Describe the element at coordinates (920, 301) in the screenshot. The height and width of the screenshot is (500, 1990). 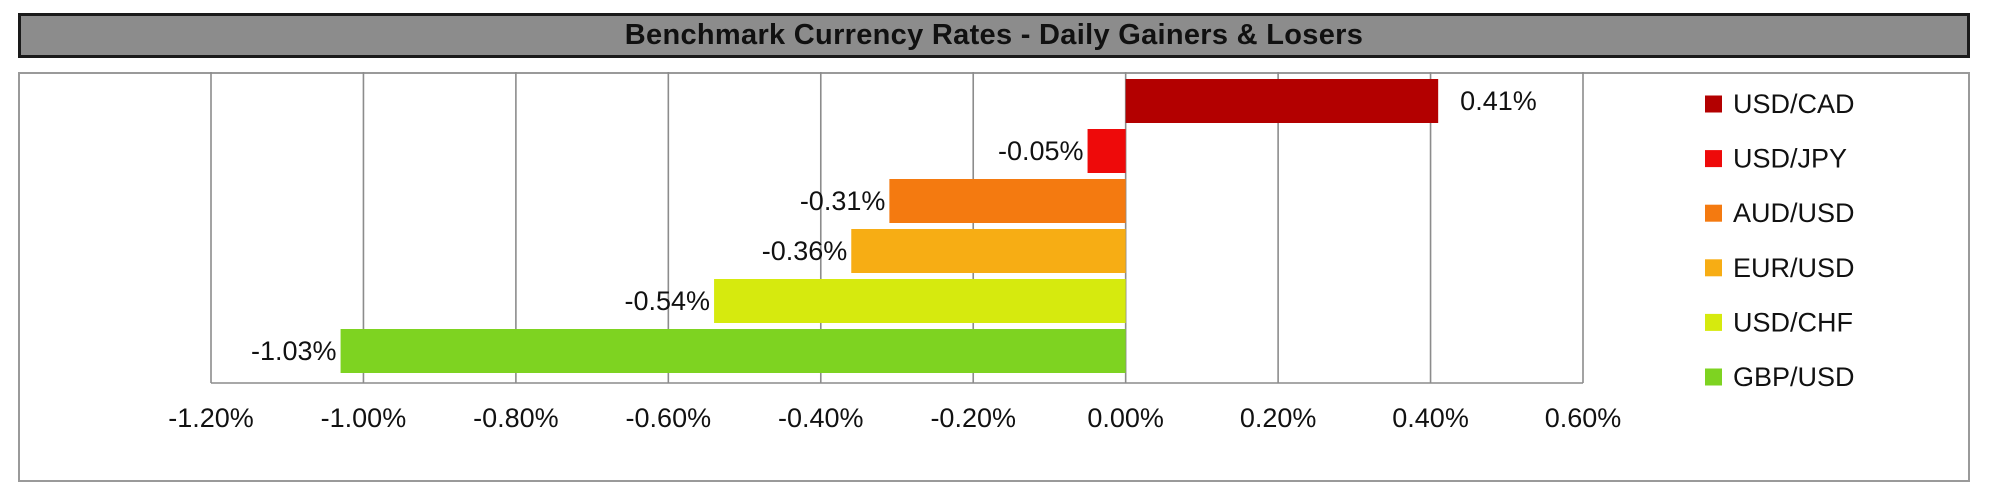
I see `bar-usd-chf` at that location.